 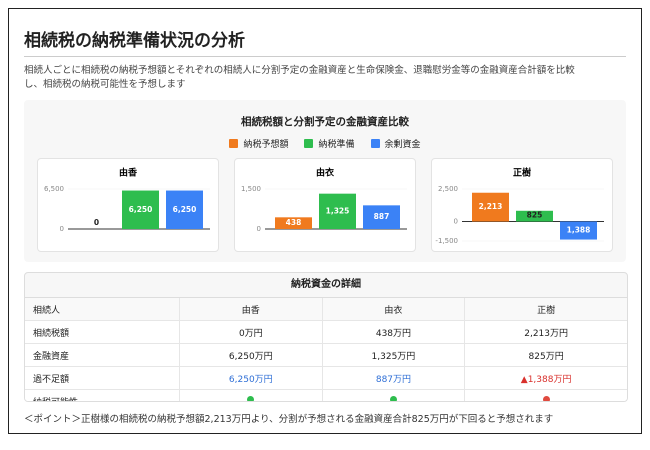 What do you see at coordinates (393, 378) in the screenshot?
I see `cell: 887万円` at bounding box center [393, 378].